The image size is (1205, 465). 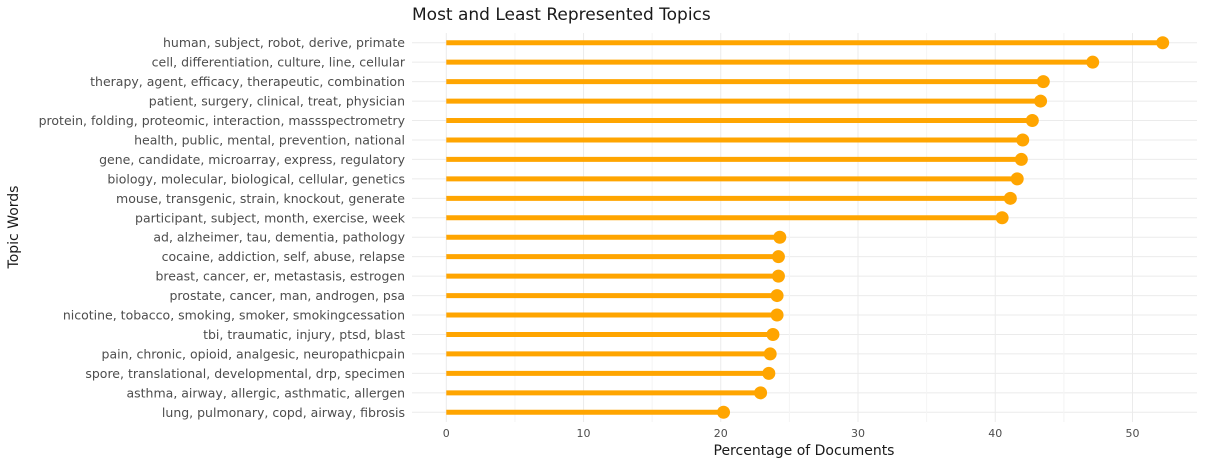 I want to click on y-tick-label: lung, pulmonary, copd, airway, fibrosis, so click(x=283, y=412).